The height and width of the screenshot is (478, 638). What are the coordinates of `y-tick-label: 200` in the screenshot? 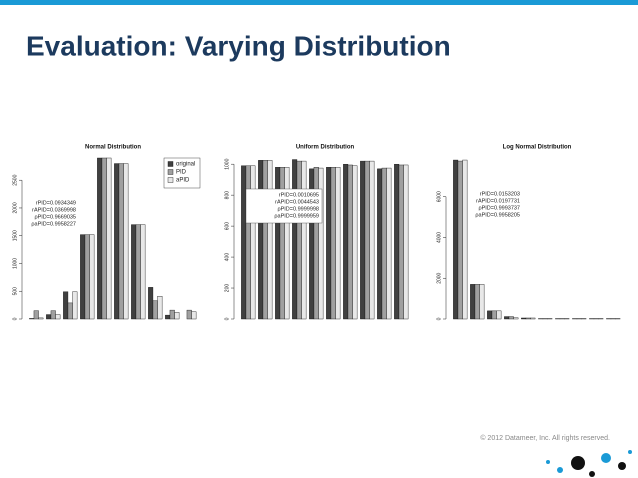 It's located at (227, 288).